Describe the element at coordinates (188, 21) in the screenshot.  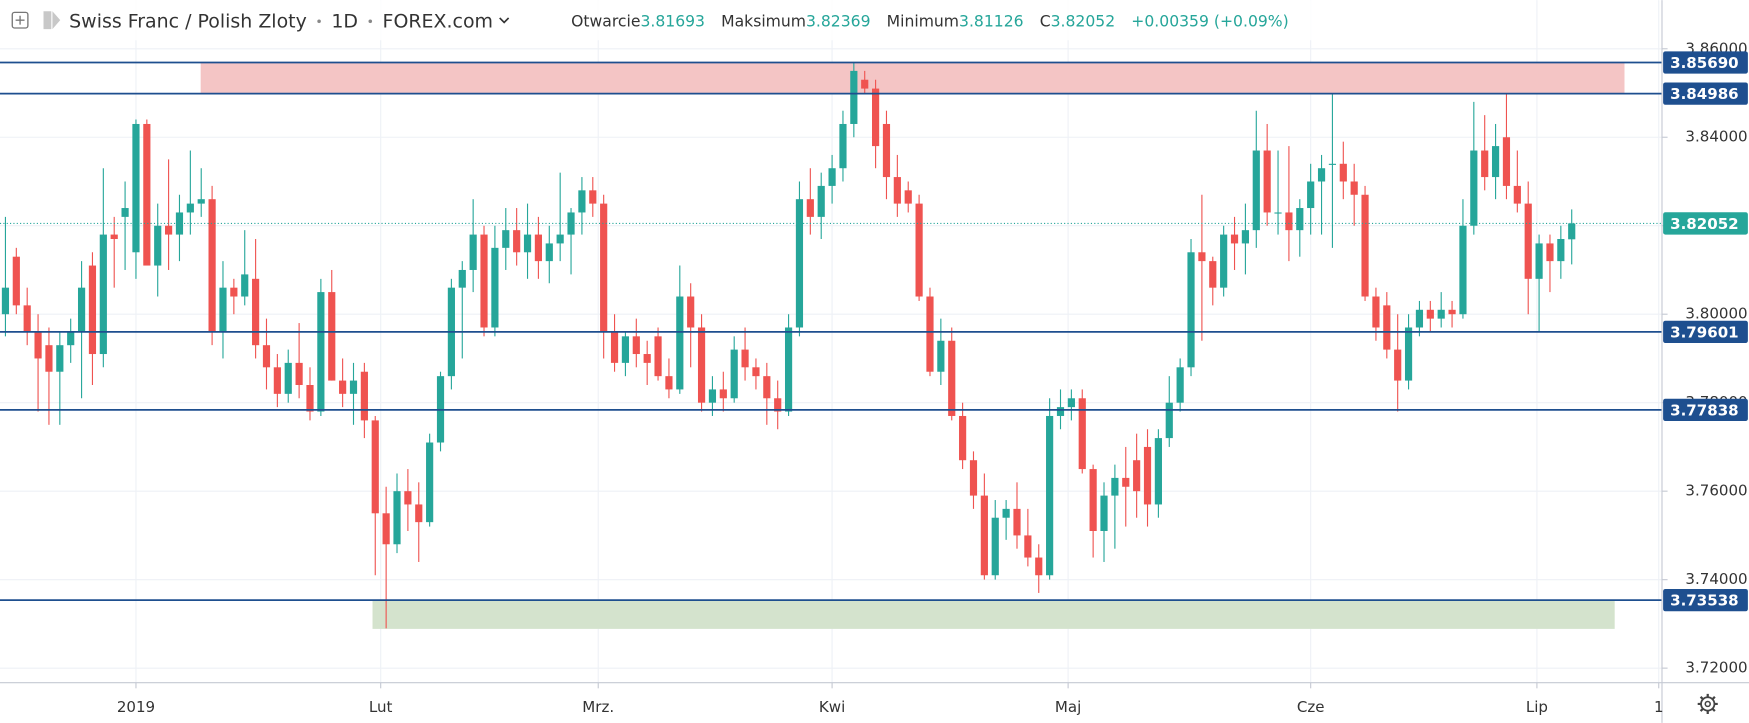
I see `symbol-name: Swiss Franc / Polish Zloty` at that location.